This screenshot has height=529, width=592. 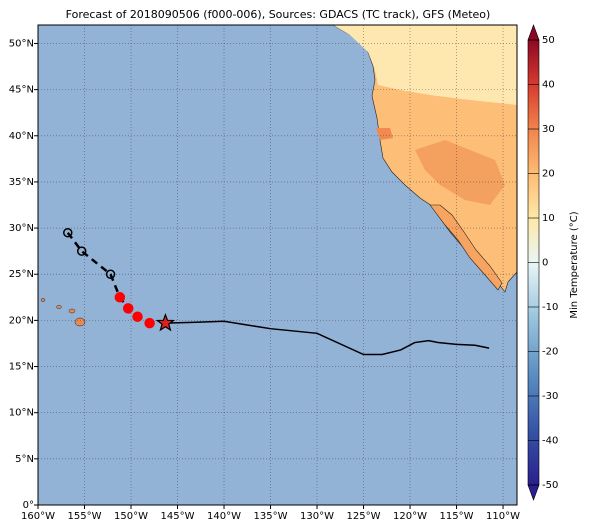 I want to click on y-tick-label: 20°N, so click(x=21, y=320).